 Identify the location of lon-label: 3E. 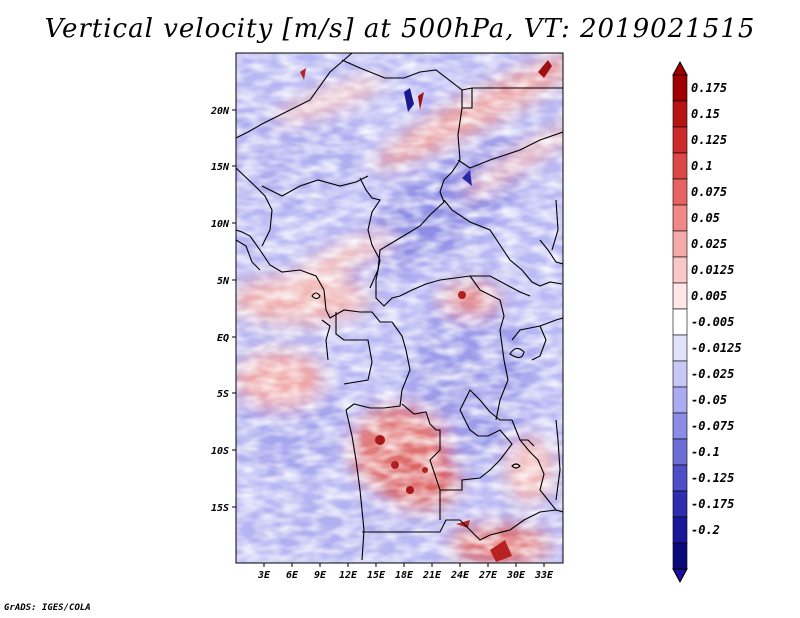
(264, 575).